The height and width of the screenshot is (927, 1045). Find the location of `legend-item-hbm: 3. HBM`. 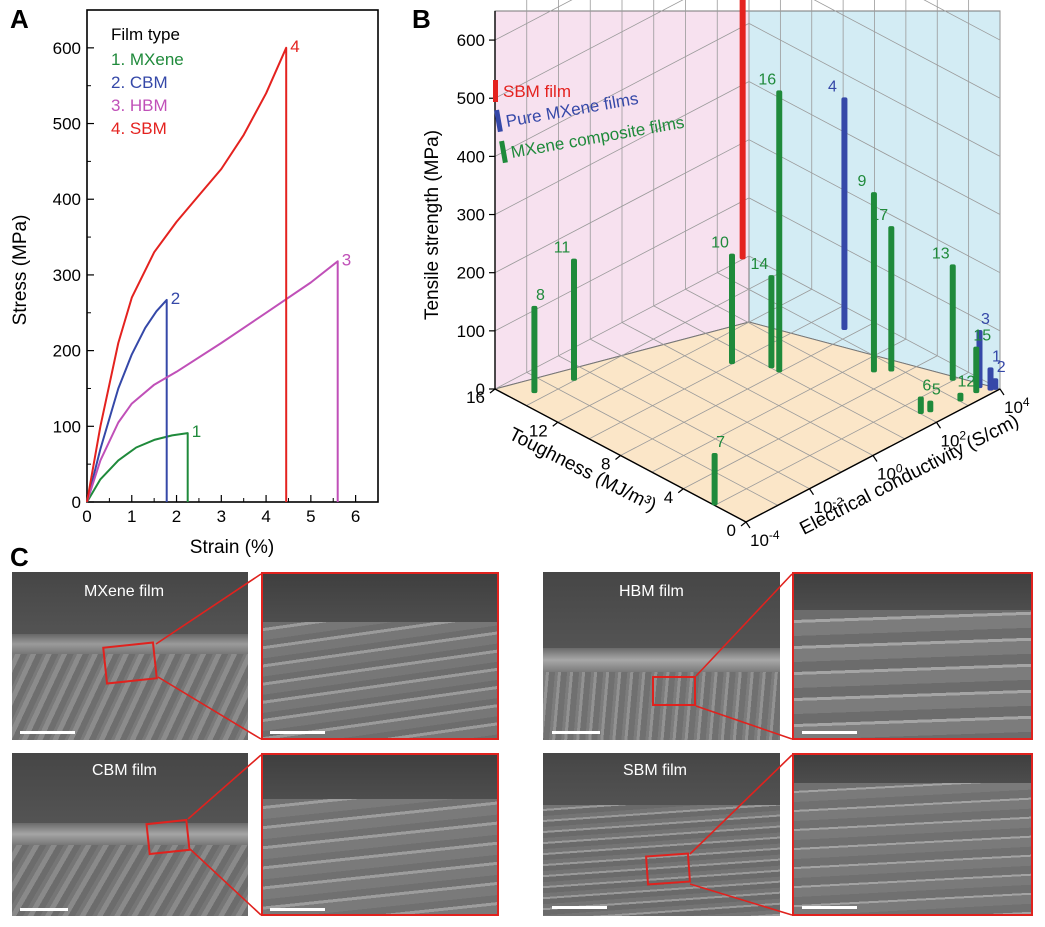

legend-item-hbm: 3. HBM is located at coordinates (139, 105).